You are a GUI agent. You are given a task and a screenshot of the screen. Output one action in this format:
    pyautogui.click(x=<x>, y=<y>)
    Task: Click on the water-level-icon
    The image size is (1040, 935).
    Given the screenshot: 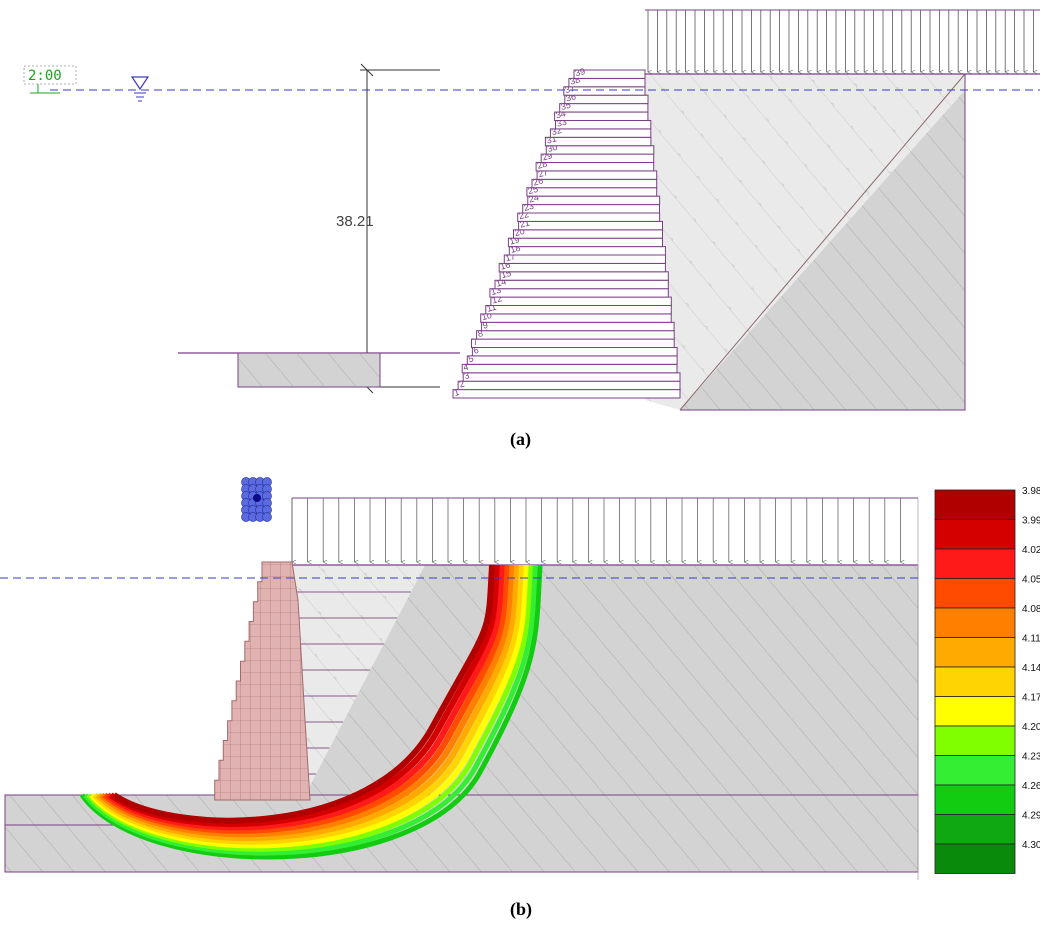 What is the action you would take?
    pyautogui.click(x=140, y=89)
    